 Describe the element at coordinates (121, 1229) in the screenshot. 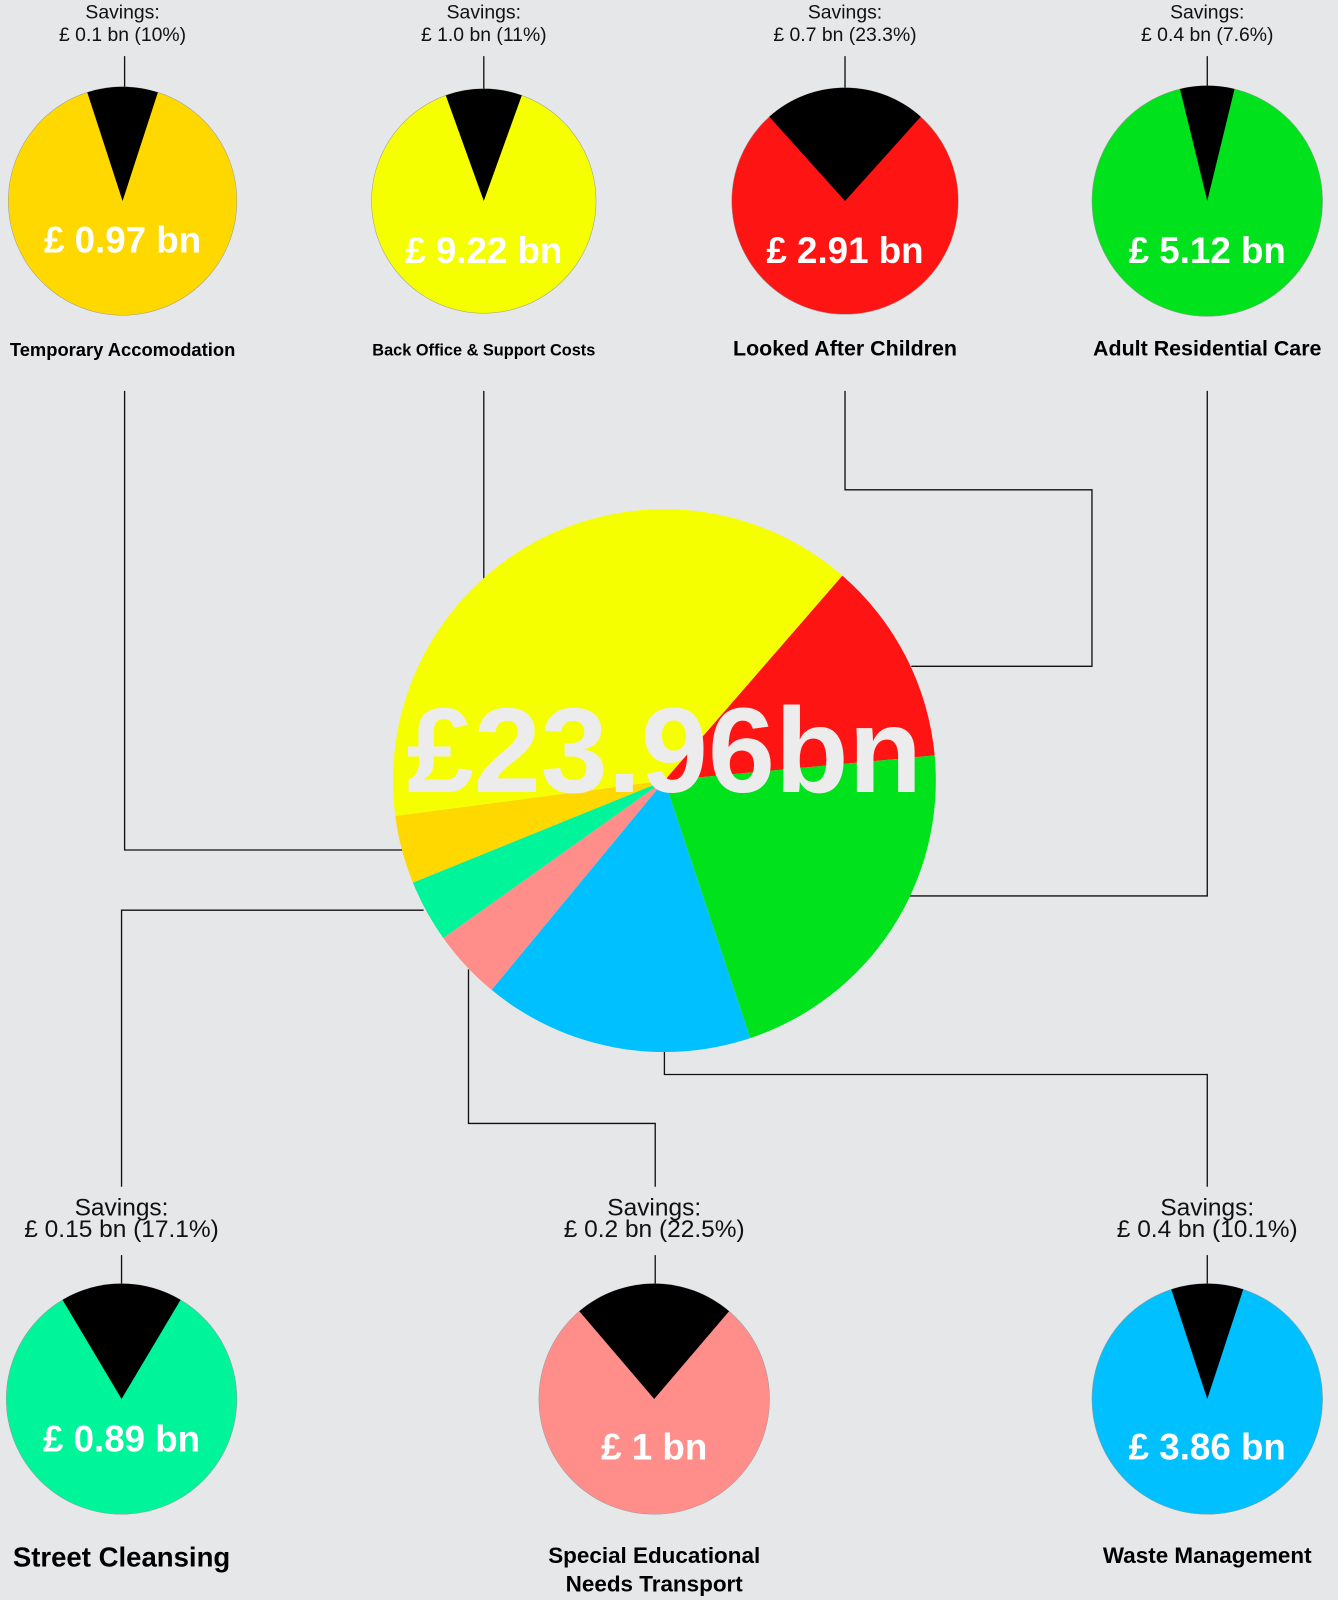

I see `savings-label: £ 0.15 bn (17.1%)` at that location.